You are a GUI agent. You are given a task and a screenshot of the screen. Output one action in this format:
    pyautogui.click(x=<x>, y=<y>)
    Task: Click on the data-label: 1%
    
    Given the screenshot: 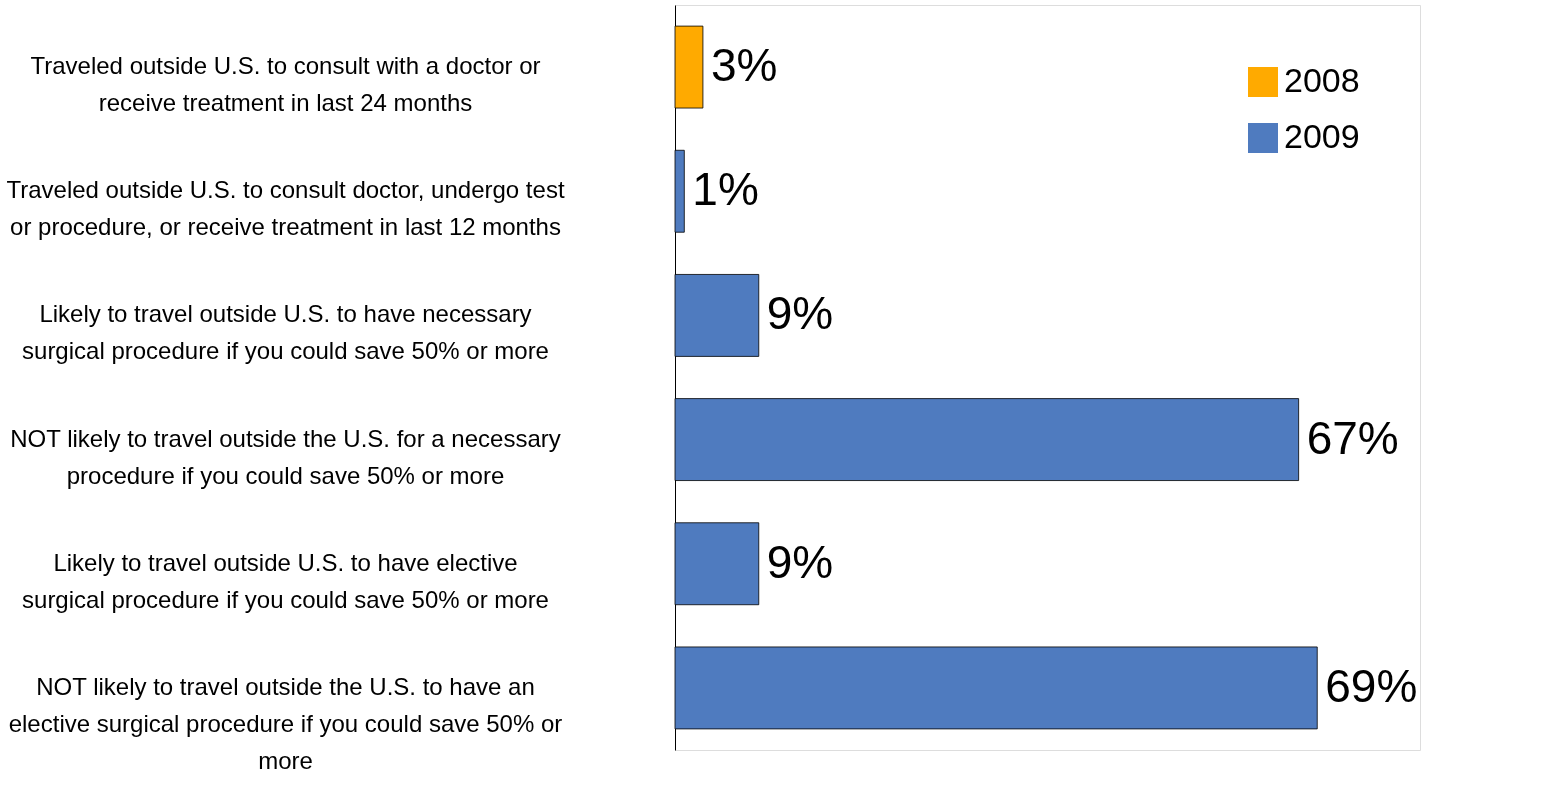 What is the action you would take?
    pyautogui.click(x=725, y=189)
    